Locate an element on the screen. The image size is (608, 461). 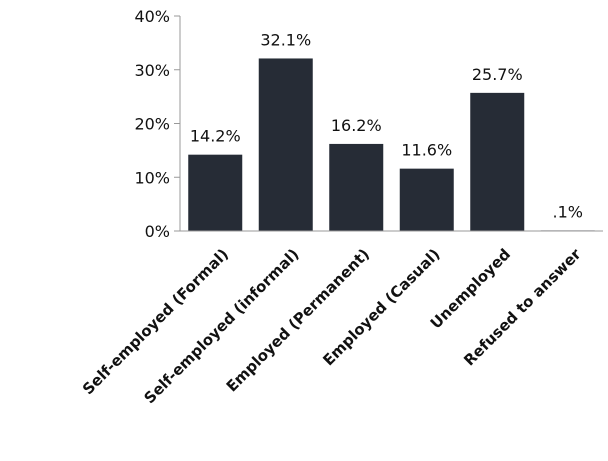
y-tick-label: 20% is located at coordinates (152, 124).